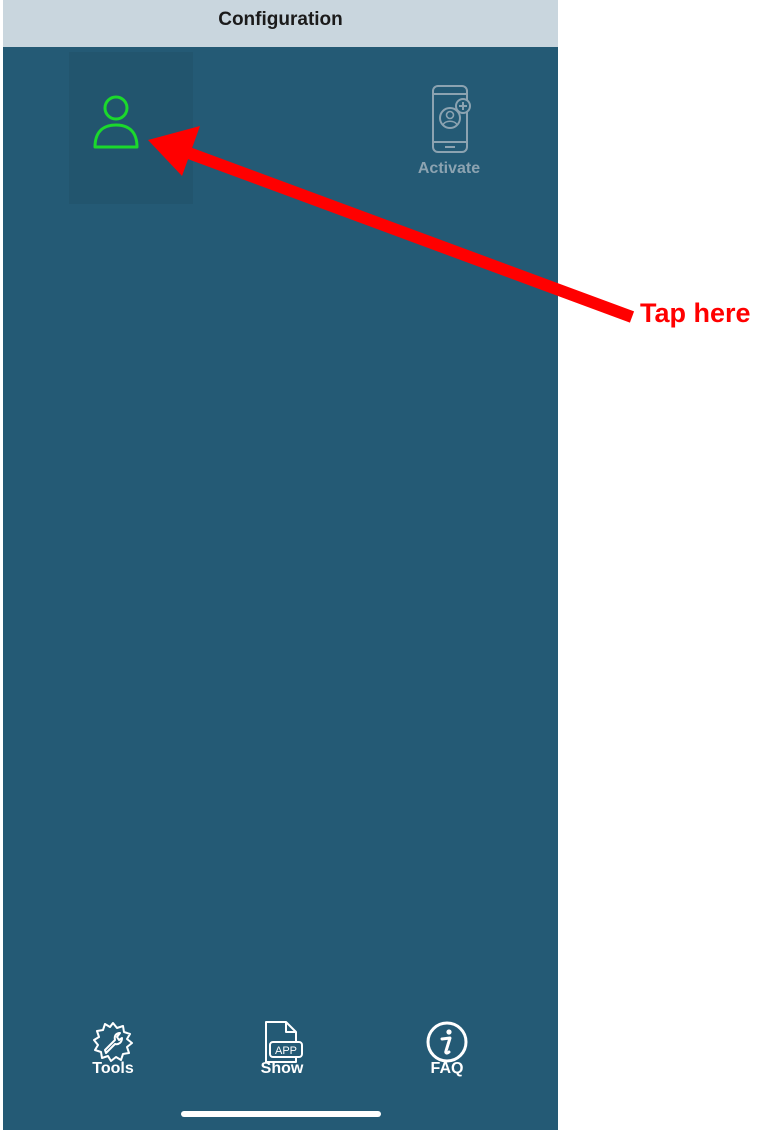  I want to click on info-icon, so click(447, 1042).